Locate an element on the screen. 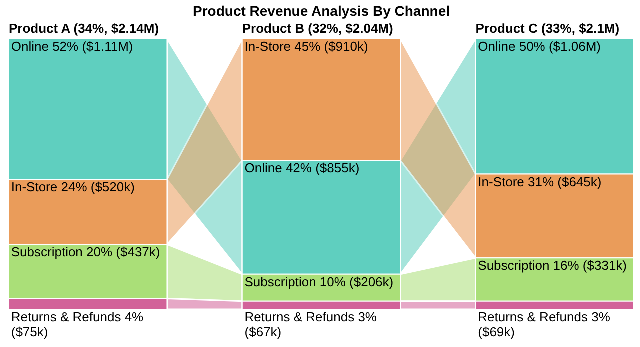 The width and height of the screenshot is (640, 347). data-label: In-Store 31% ($645k) is located at coordinates (540, 182).